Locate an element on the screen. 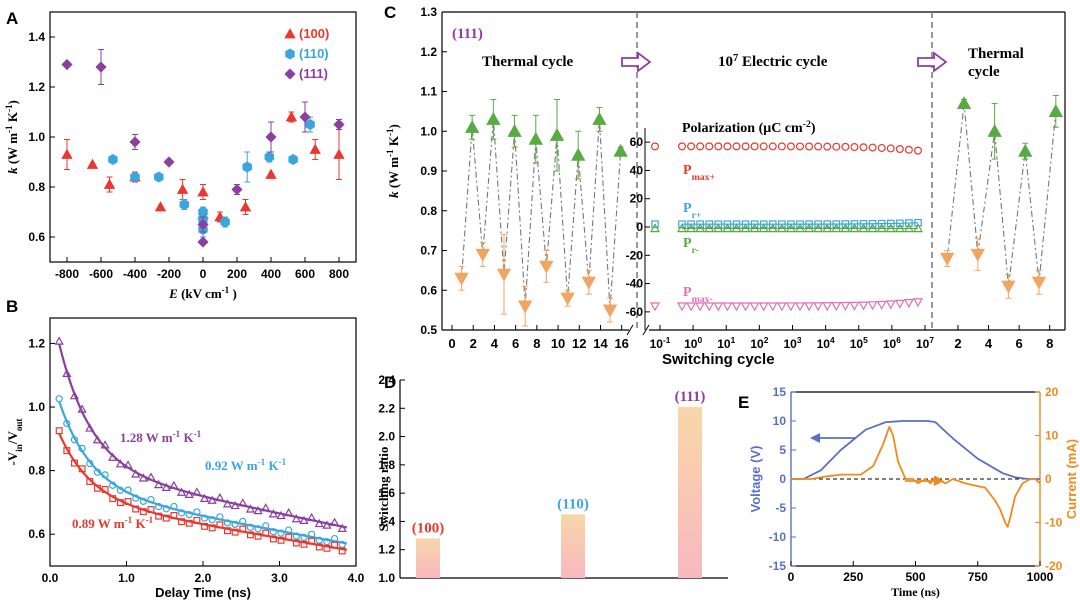  x-tick-label: 4.0 is located at coordinates (356, 578).